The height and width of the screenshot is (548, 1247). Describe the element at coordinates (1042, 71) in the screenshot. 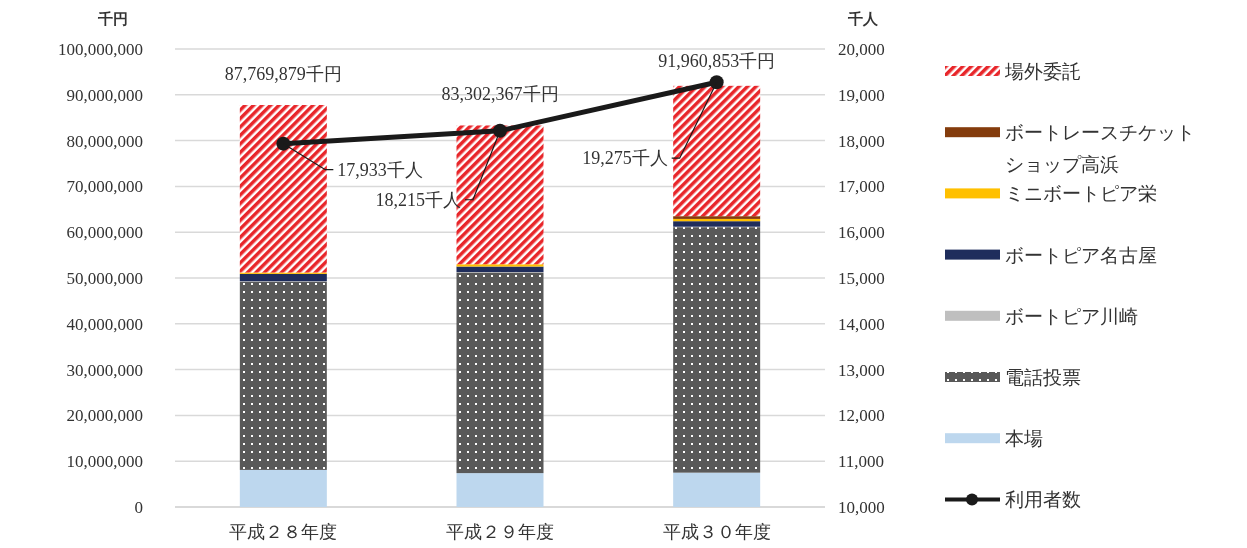

I see `legend-label: 場外委託` at that location.